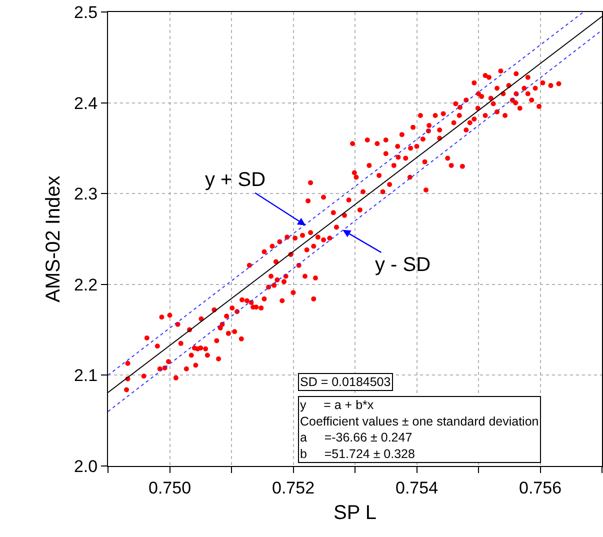 Image resolution: width=603 pixels, height=537 pixels. Describe the element at coordinates (86, 103) in the screenshot. I see `y-tick-label: 2.4` at that location.